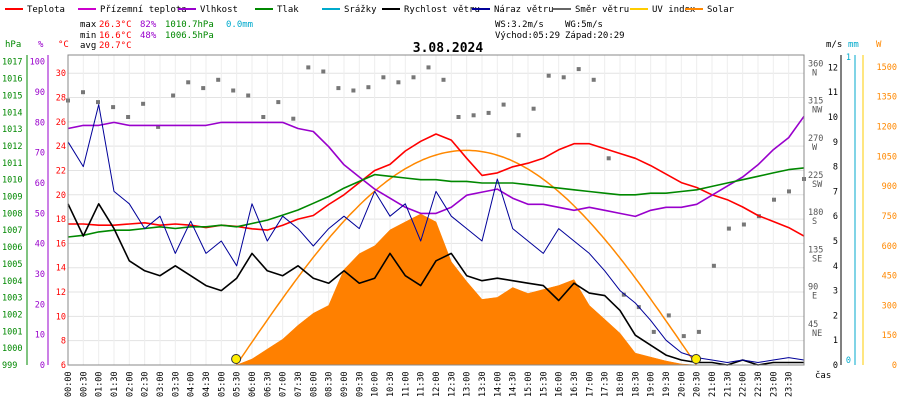  What do you see at coordinates (848, 58) in the screenshot?
I see `mm-tick-0: 1` at bounding box center [848, 58].